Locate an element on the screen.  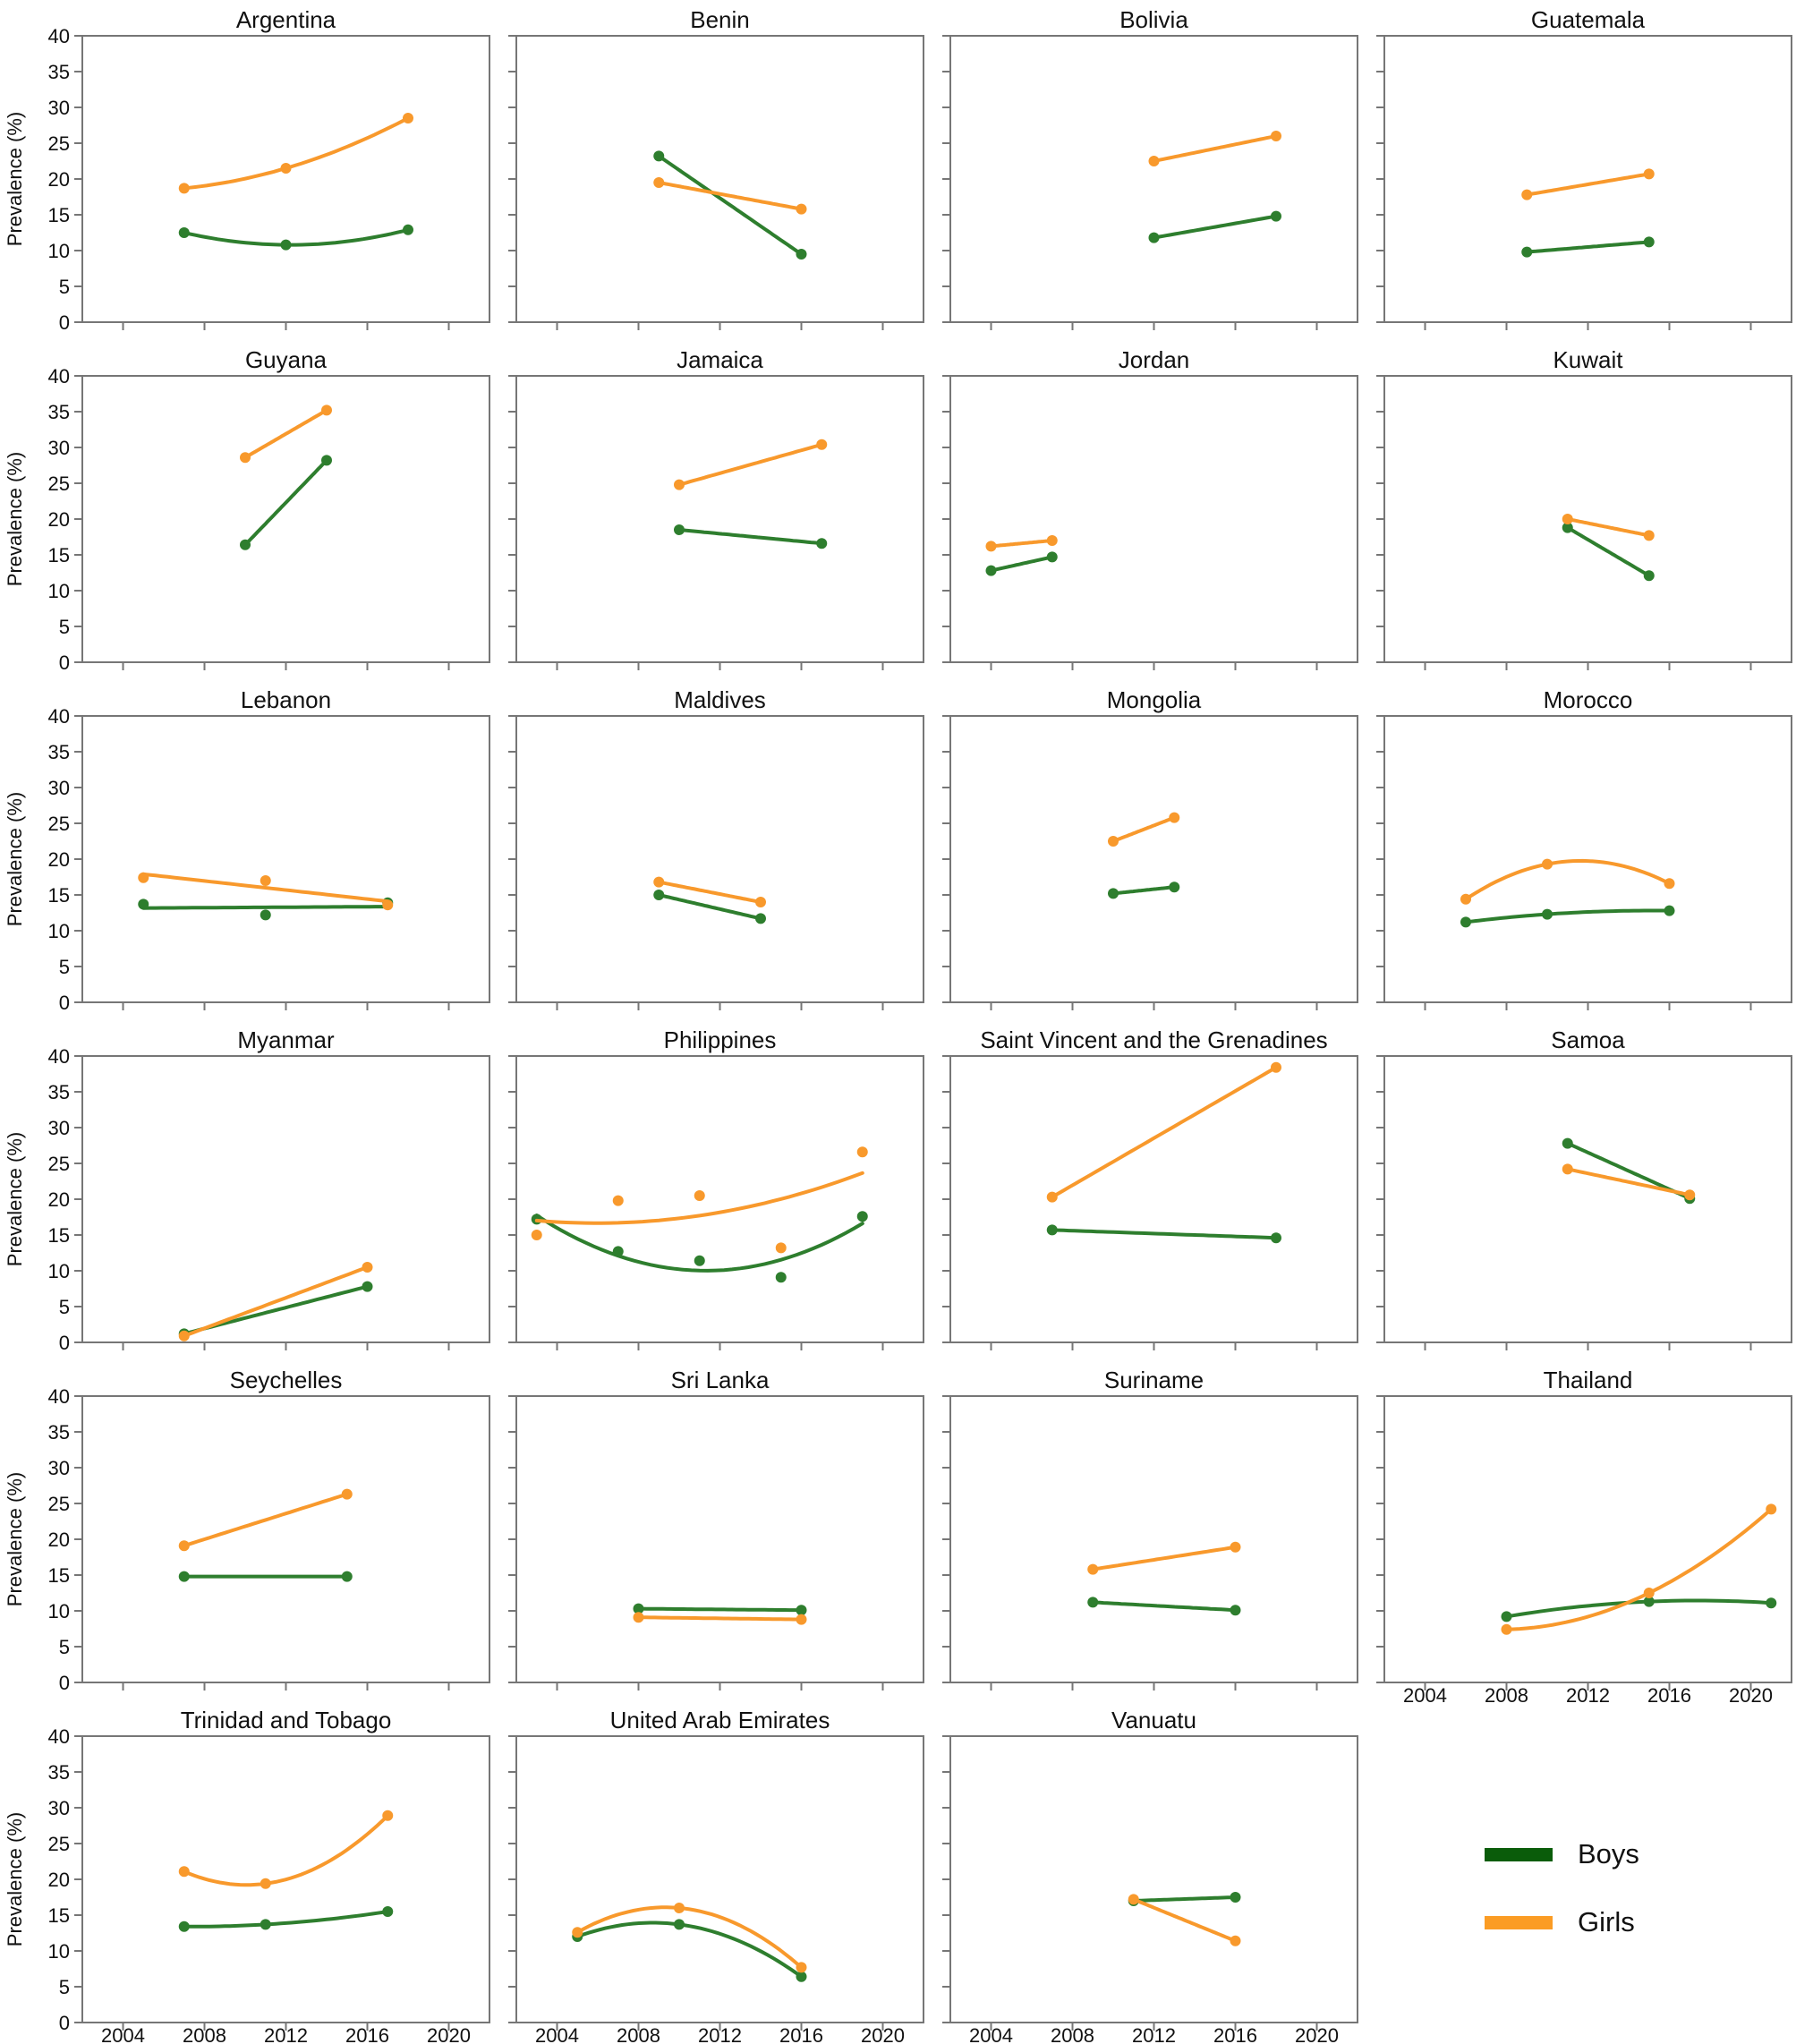
y-tick-label: 20 is located at coordinates (59, 1540).